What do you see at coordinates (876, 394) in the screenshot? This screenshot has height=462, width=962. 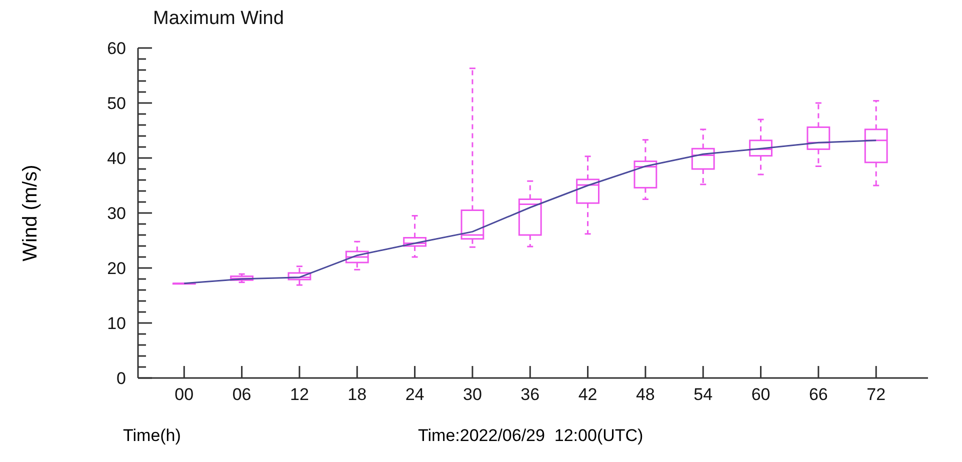 I see `x-tick-label: 72` at bounding box center [876, 394].